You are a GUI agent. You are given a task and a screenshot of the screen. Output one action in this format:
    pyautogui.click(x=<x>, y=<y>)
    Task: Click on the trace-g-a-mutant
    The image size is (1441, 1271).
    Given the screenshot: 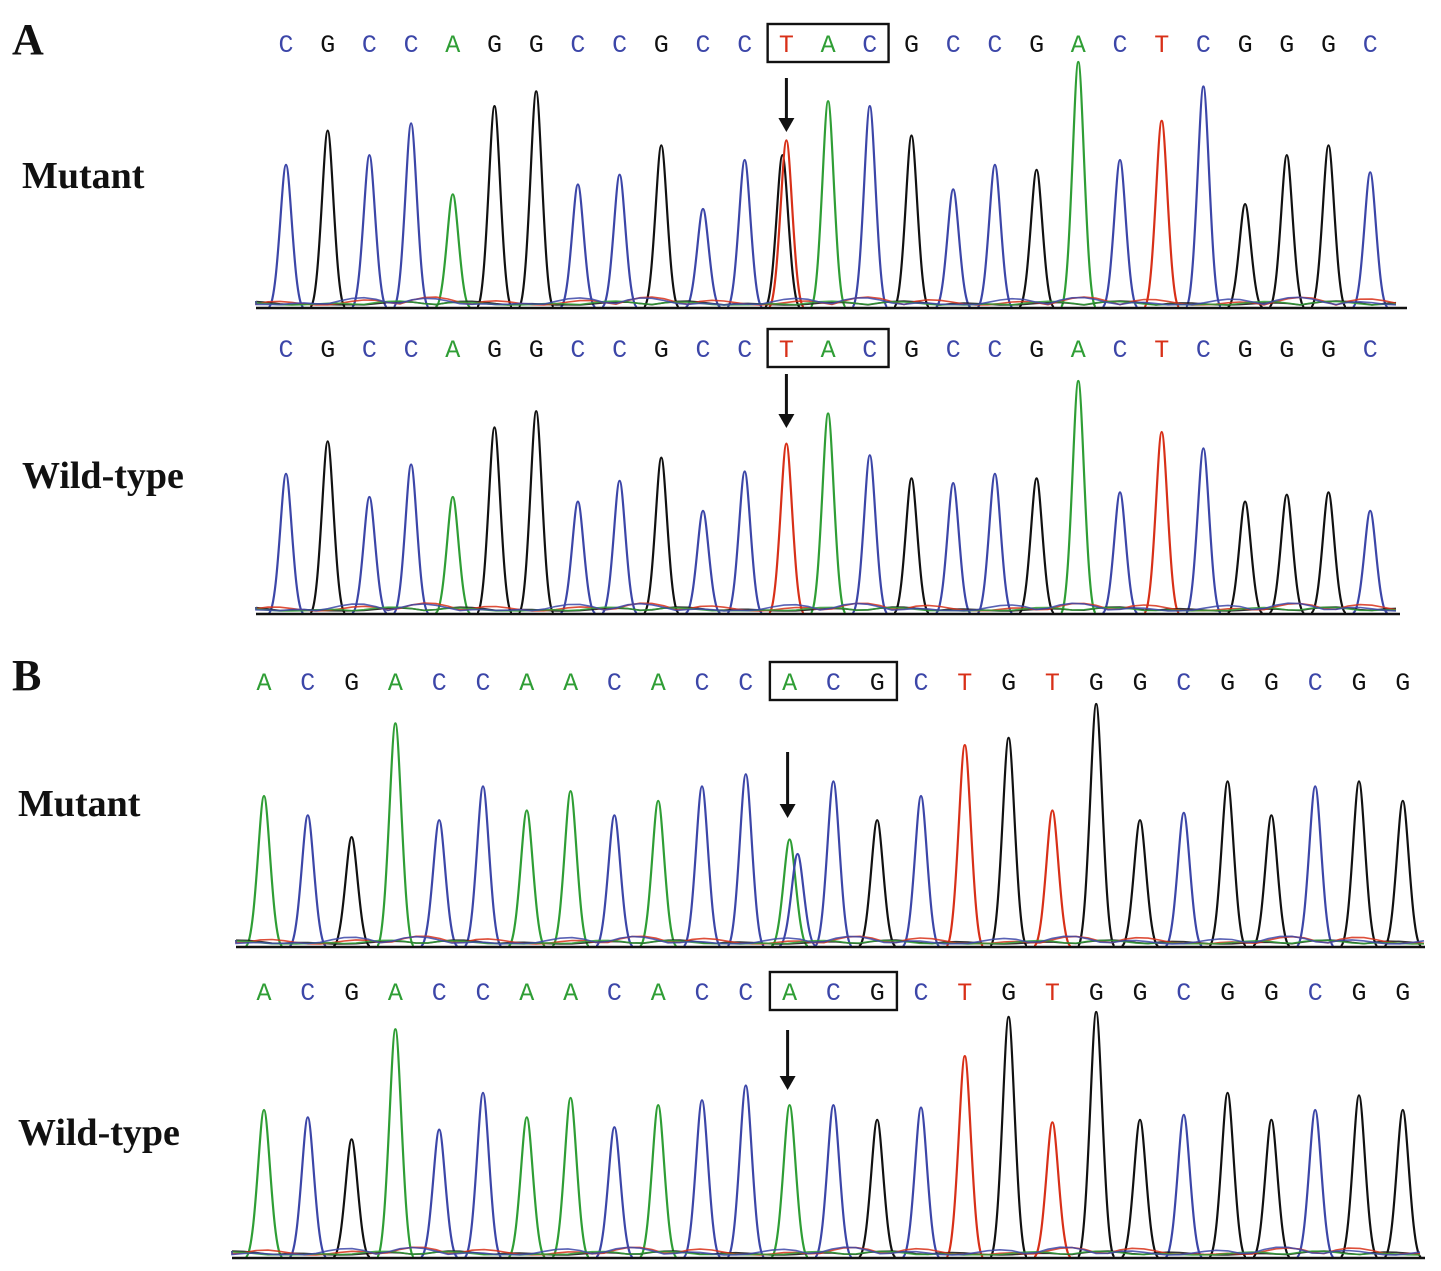 What is the action you would take?
    pyautogui.click(x=828, y=199)
    